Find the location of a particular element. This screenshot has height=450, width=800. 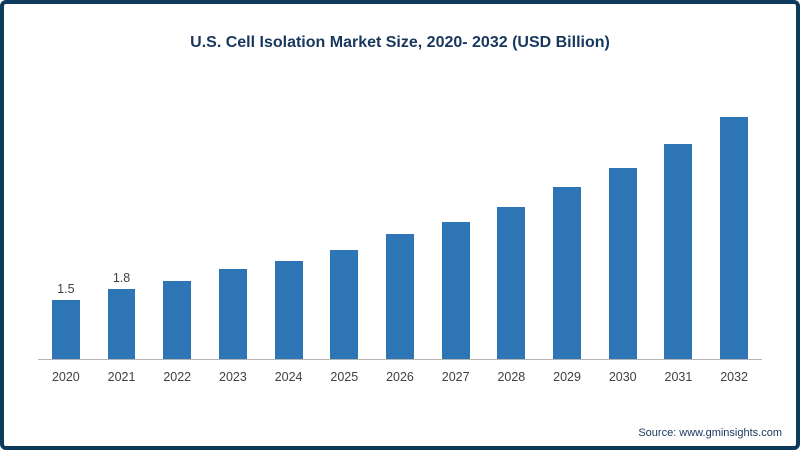

bar-2028 is located at coordinates (511, 283).